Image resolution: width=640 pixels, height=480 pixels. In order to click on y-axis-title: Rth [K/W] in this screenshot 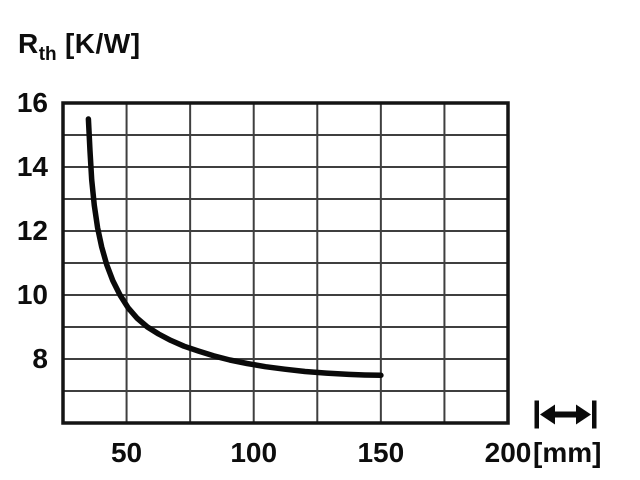, I will do `click(79, 47)`.